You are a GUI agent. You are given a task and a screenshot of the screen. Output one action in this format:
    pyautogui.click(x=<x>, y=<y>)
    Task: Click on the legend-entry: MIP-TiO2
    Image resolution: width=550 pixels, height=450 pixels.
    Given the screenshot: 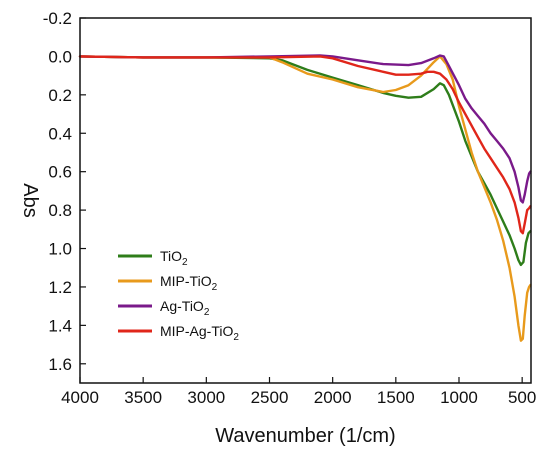 What is the action you would take?
    pyautogui.click(x=189, y=283)
    